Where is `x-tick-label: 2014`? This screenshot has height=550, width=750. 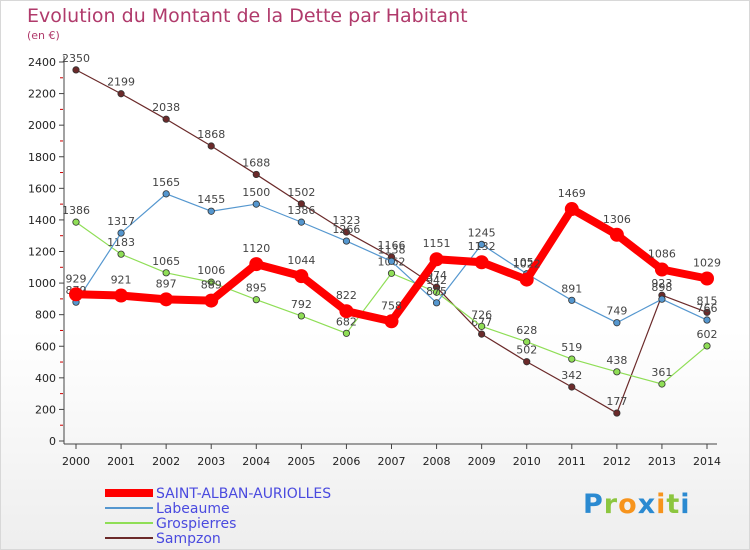
x-tick-label: 2014 is located at coordinates (707, 461).